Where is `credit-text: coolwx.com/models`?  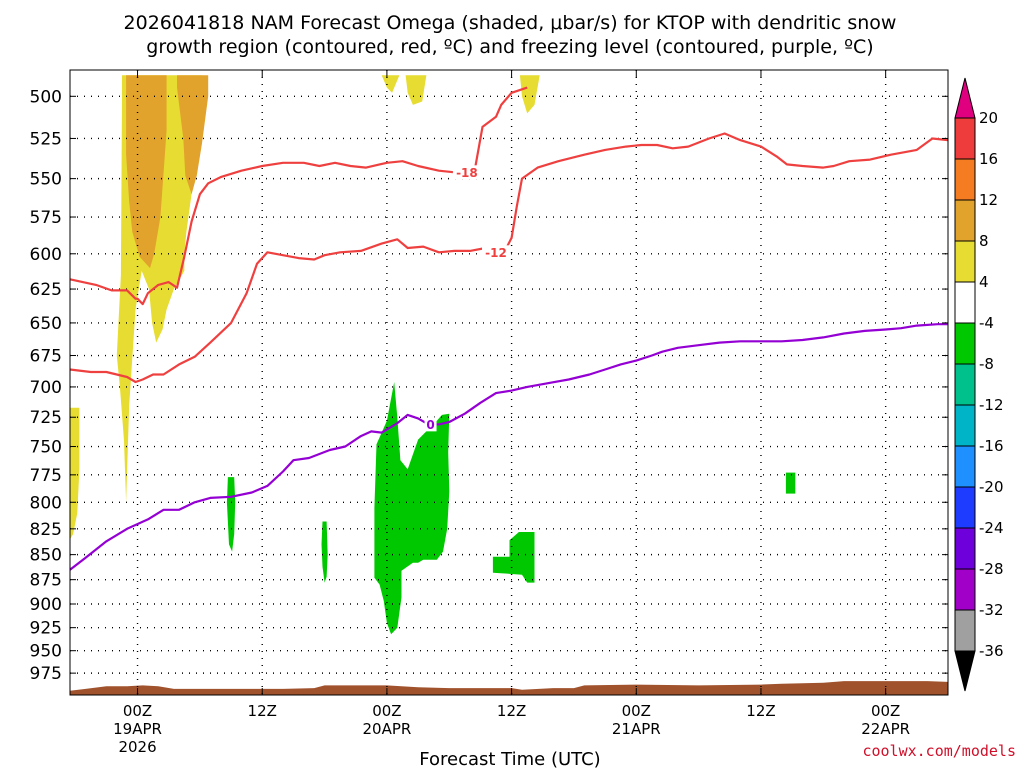
credit-text: coolwx.com/models is located at coordinates (939, 751).